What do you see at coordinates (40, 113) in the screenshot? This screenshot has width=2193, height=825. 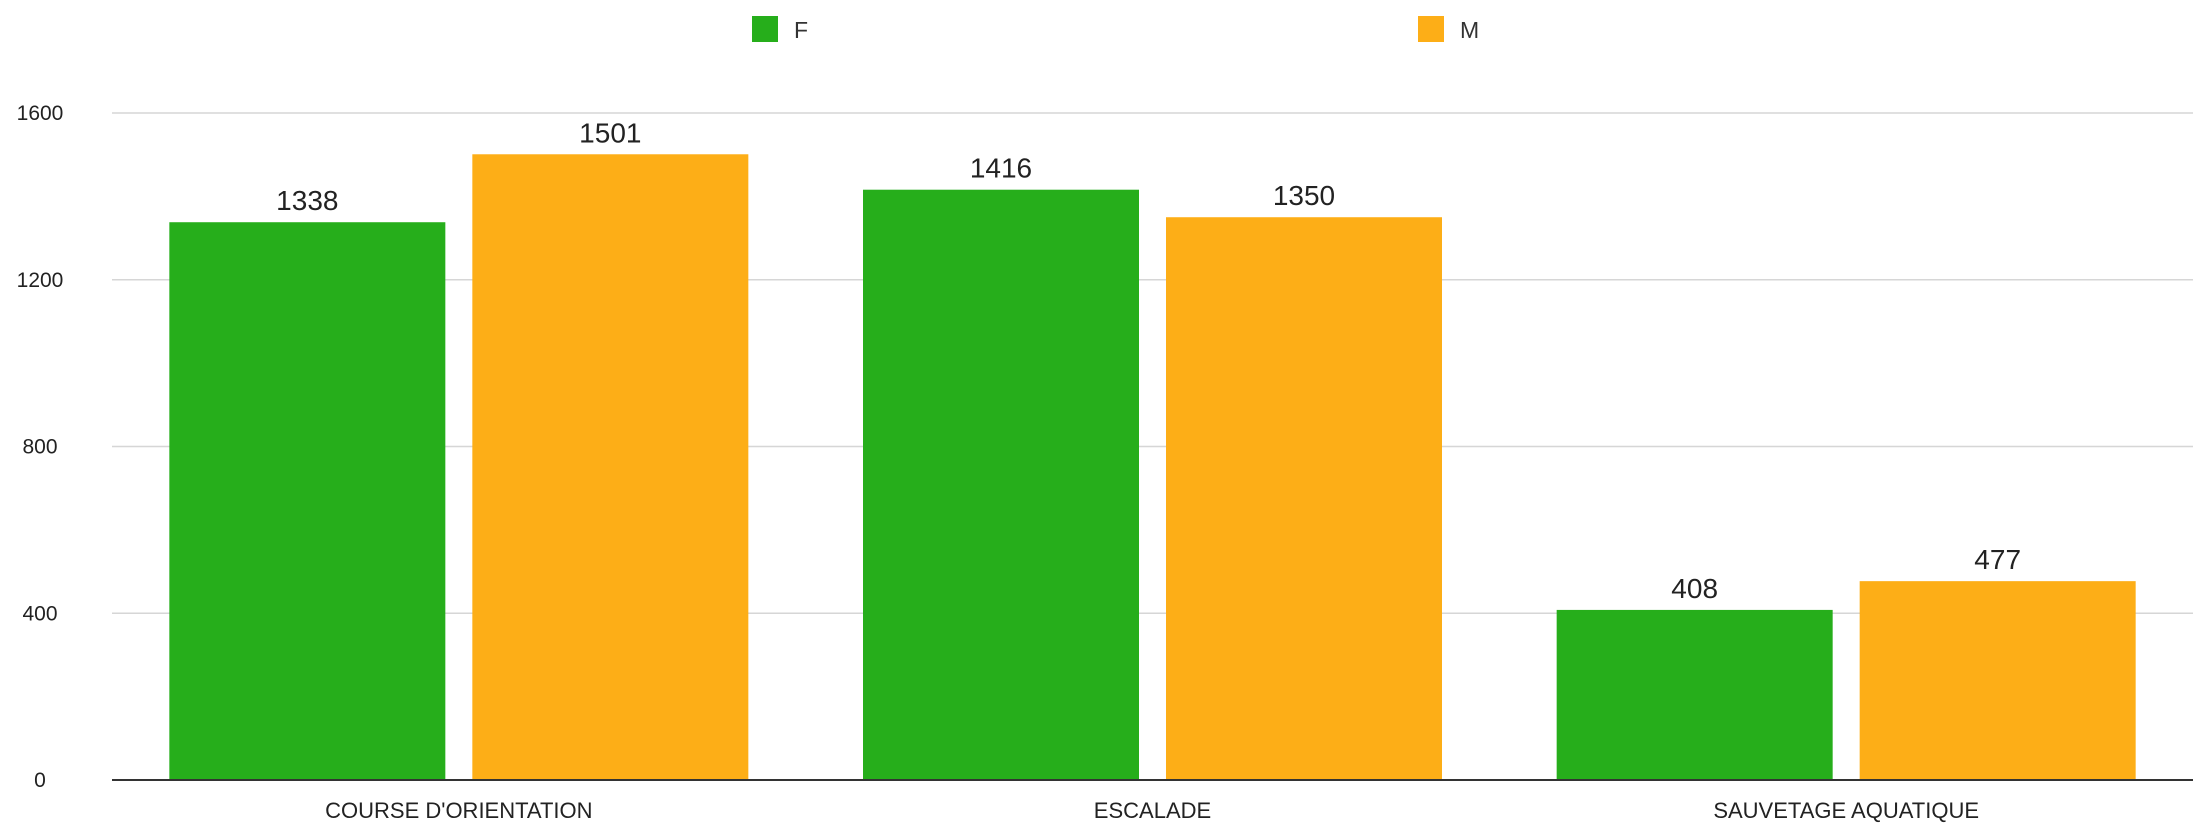 I see `y-tick-label: 1600` at bounding box center [40, 113].